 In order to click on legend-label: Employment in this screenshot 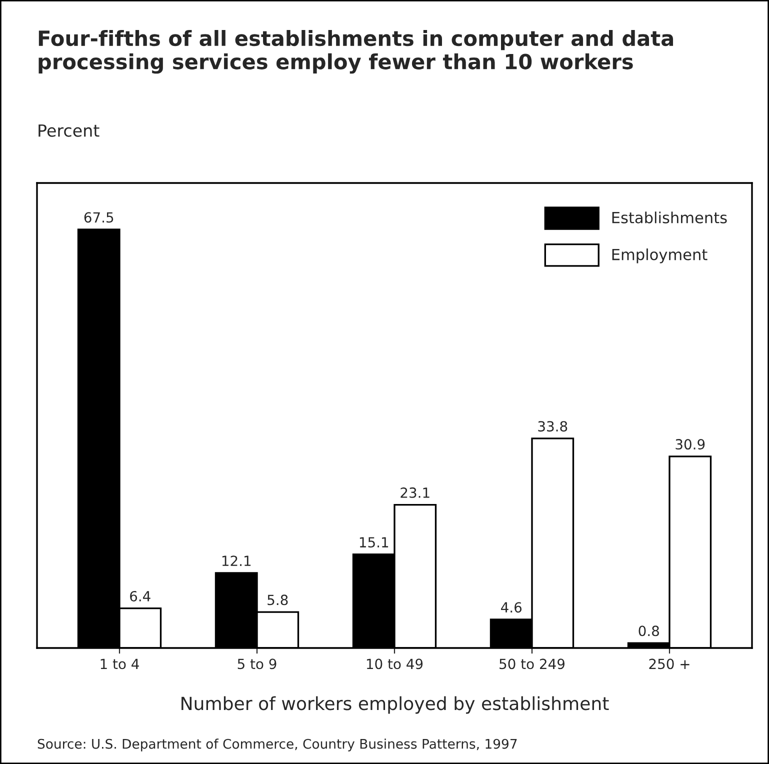, I will do `click(660, 256)`.